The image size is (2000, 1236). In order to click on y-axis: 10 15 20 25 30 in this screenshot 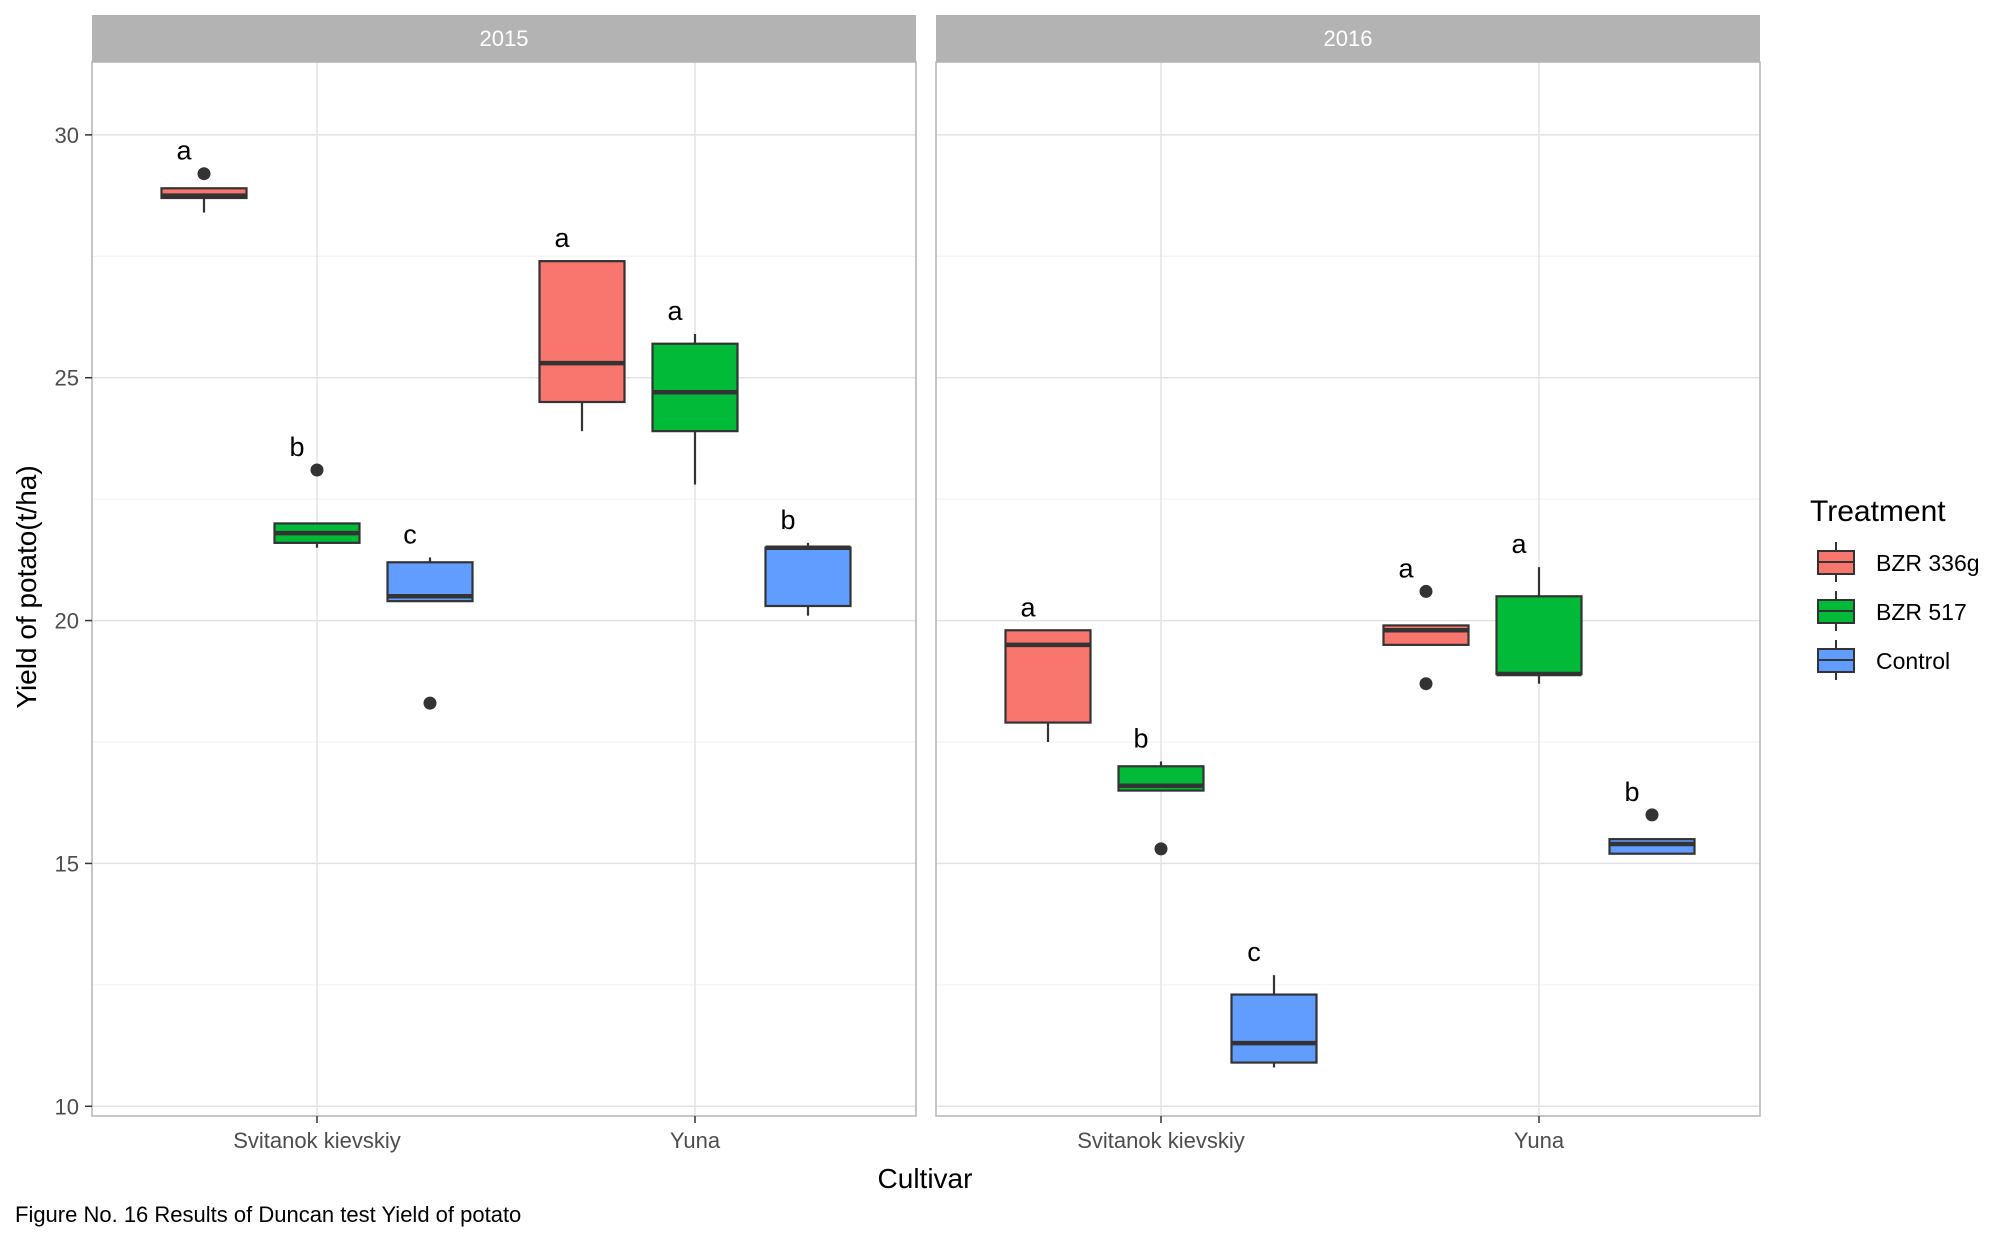, I will do `click(73, 621)`.